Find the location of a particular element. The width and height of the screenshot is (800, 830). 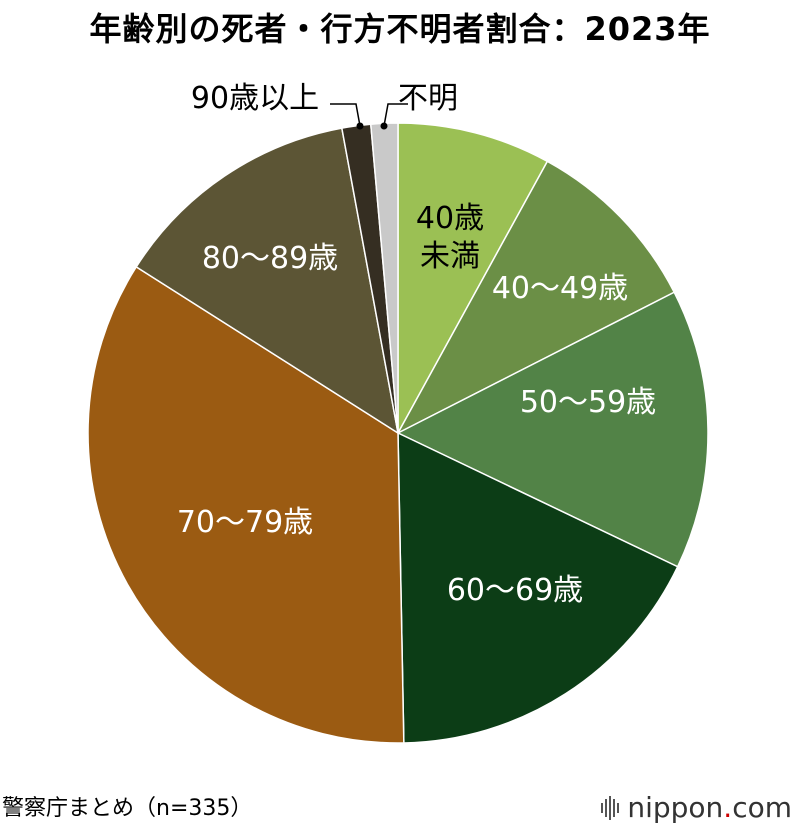

chart-title: 年齢別の死者・行方不明者割合：2023年 is located at coordinates (400, 29).